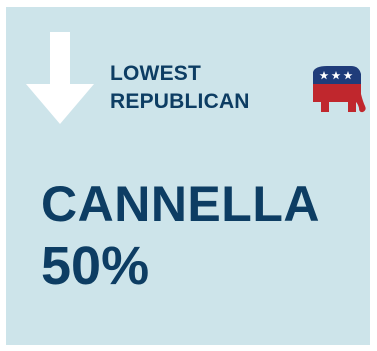 The height and width of the screenshot is (351, 377). Describe the element at coordinates (180, 101) in the screenshot. I see `heading-line-2: REPUBLICAN` at that location.